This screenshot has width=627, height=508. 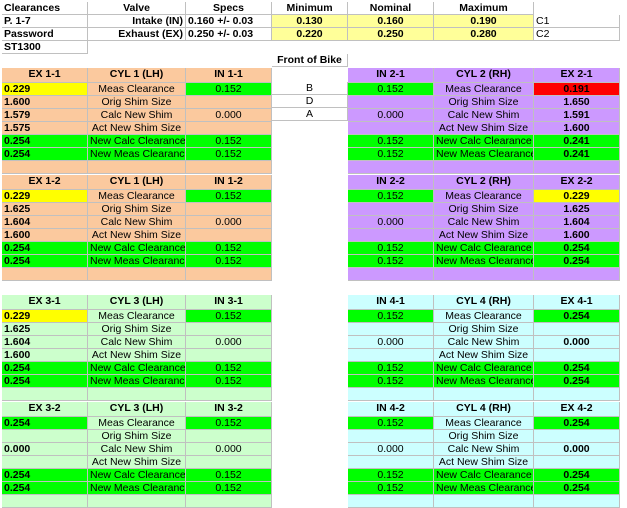 I want to click on ex-value-cell: 1.600, so click(x=45, y=235).